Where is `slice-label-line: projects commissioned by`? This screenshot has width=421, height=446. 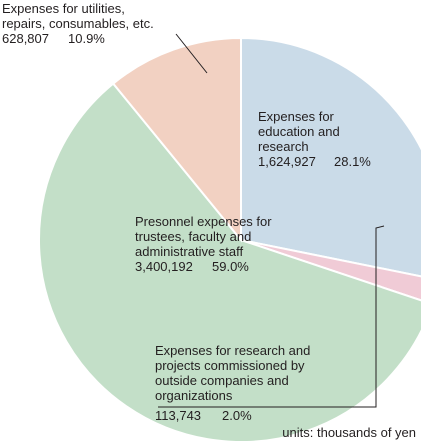 slice-label-line: projects commissioned by is located at coordinates (230, 365).